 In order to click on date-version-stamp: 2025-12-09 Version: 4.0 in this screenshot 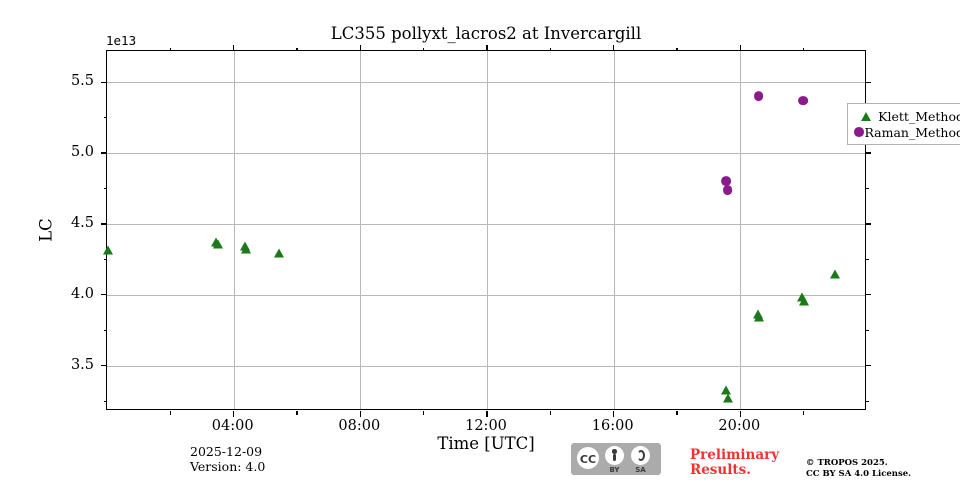, I will do `click(228, 459)`.